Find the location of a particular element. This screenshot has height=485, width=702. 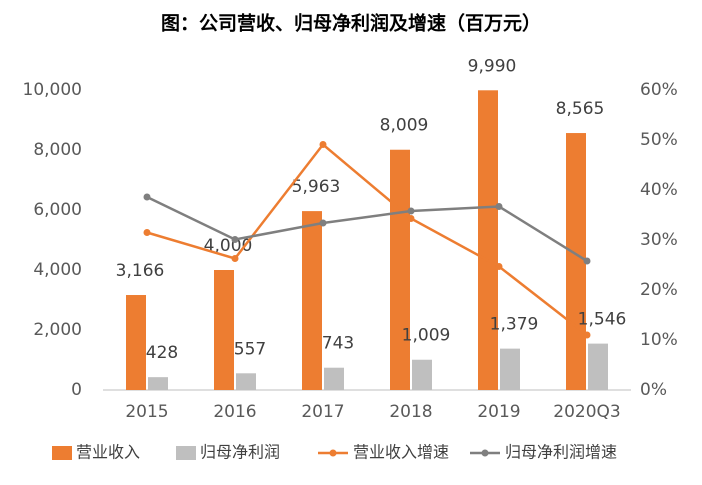

legend-label: 营业收入增速 is located at coordinates (401, 452).